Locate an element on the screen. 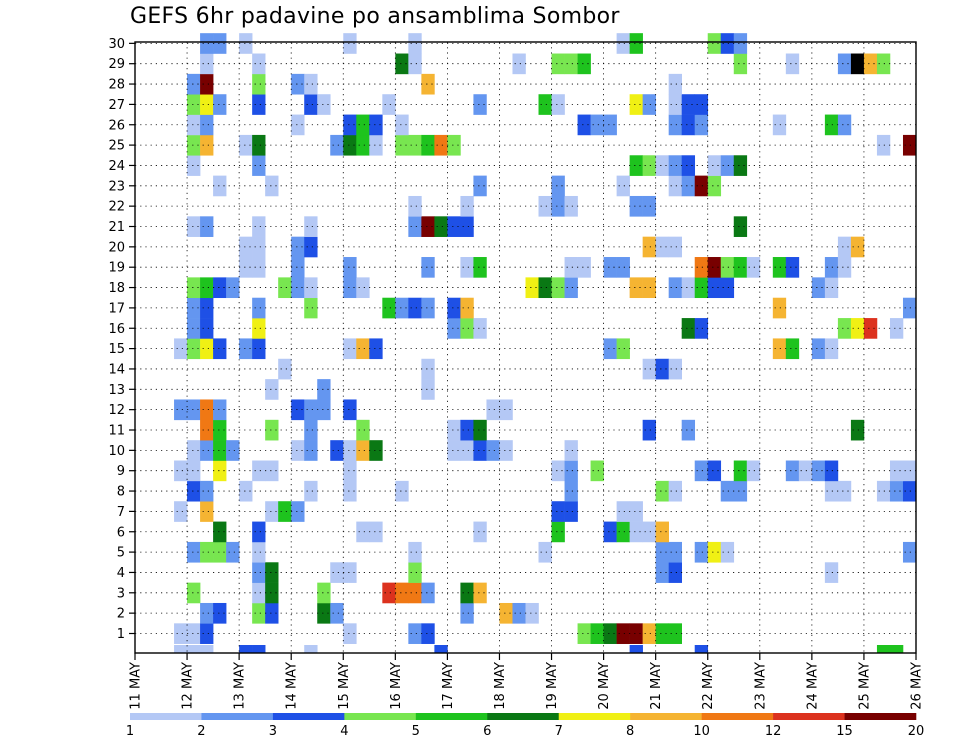 Image resolution: width=960 pixels, height=742 pixels. y-tick-label: 22 is located at coordinates (116, 207).